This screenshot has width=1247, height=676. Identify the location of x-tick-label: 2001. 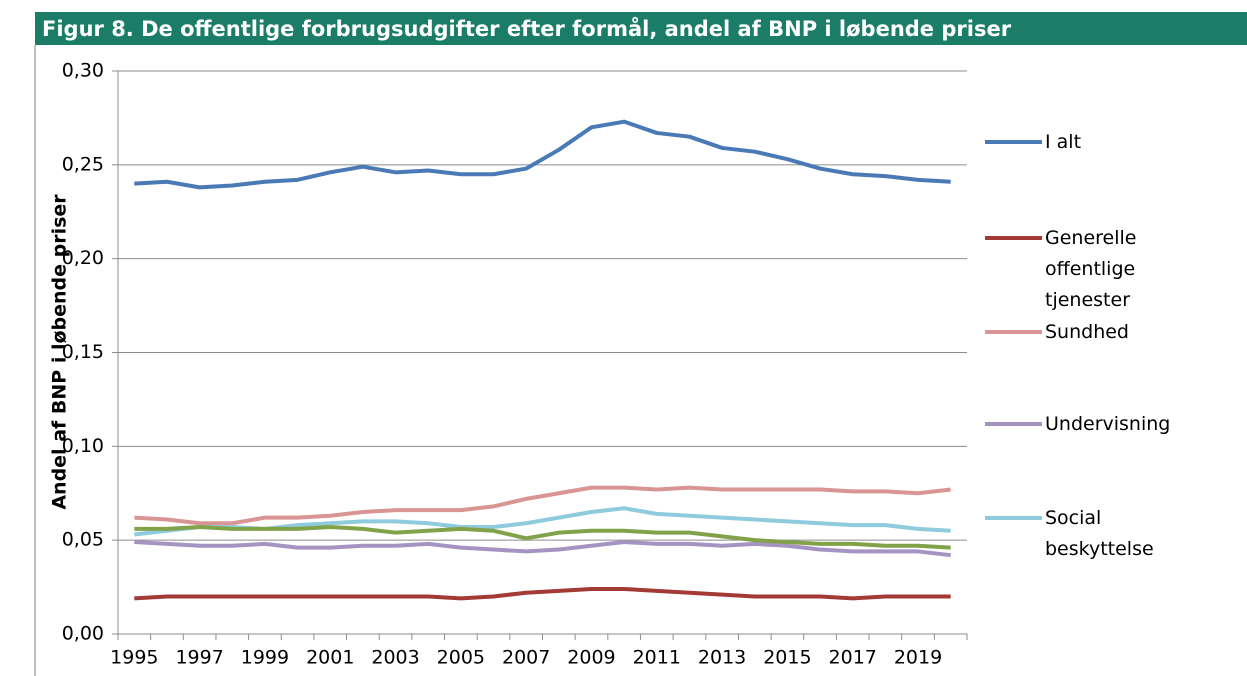
(330, 658).